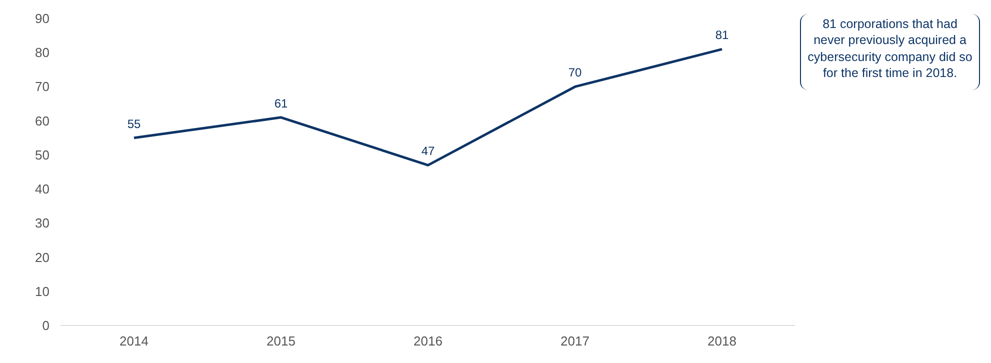 The height and width of the screenshot is (363, 991). What do you see at coordinates (46, 325) in the screenshot?
I see `y-tick-label: 0` at bounding box center [46, 325].